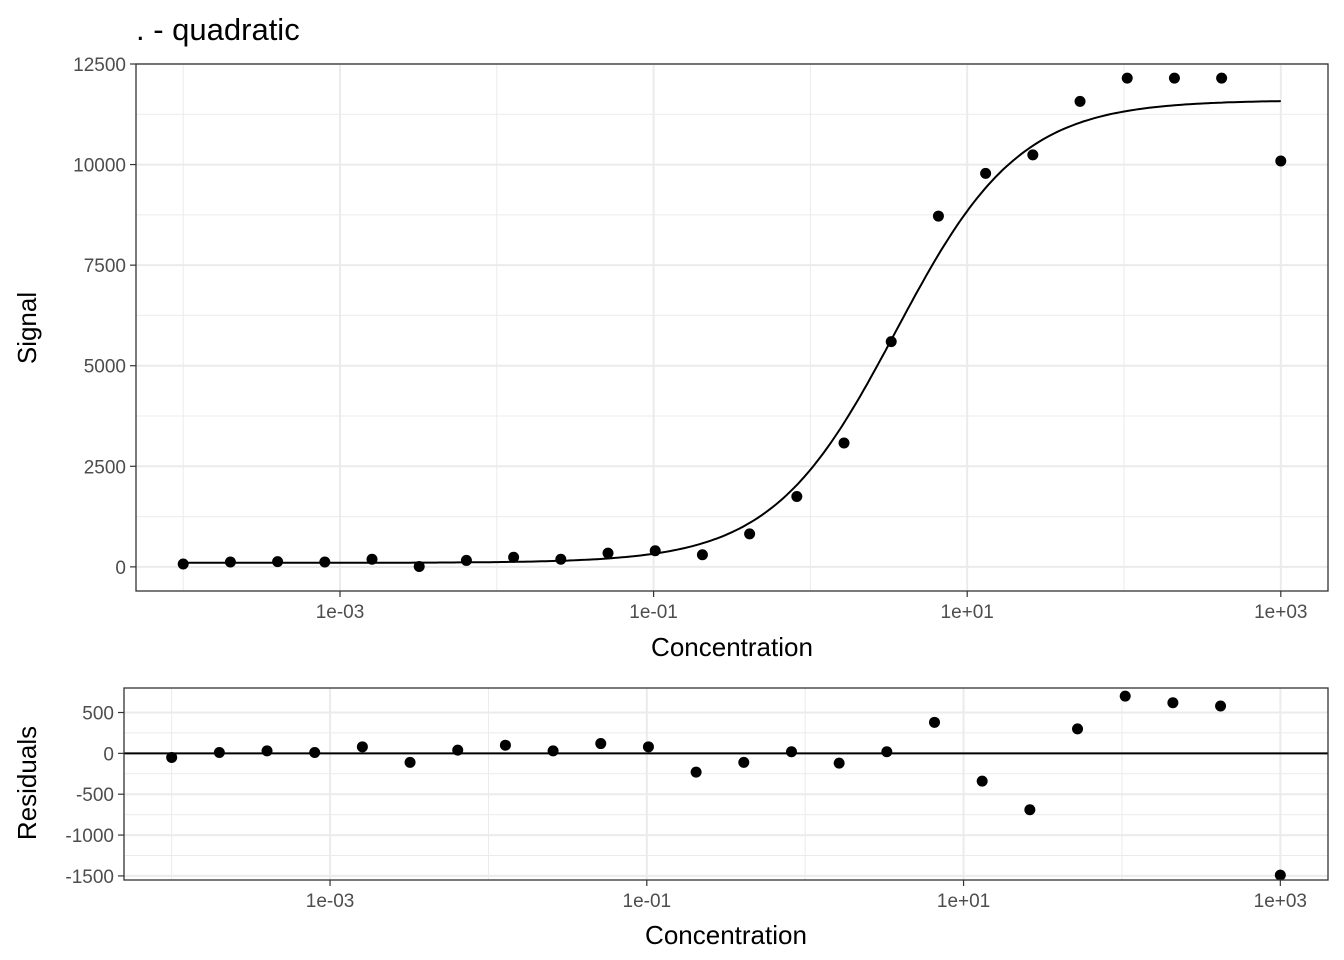 The width and height of the screenshot is (1344, 960). What do you see at coordinates (732, 647) in the screenshot?
I see `main-x-axis-title: Concentration` at bounding box center [732, 647].